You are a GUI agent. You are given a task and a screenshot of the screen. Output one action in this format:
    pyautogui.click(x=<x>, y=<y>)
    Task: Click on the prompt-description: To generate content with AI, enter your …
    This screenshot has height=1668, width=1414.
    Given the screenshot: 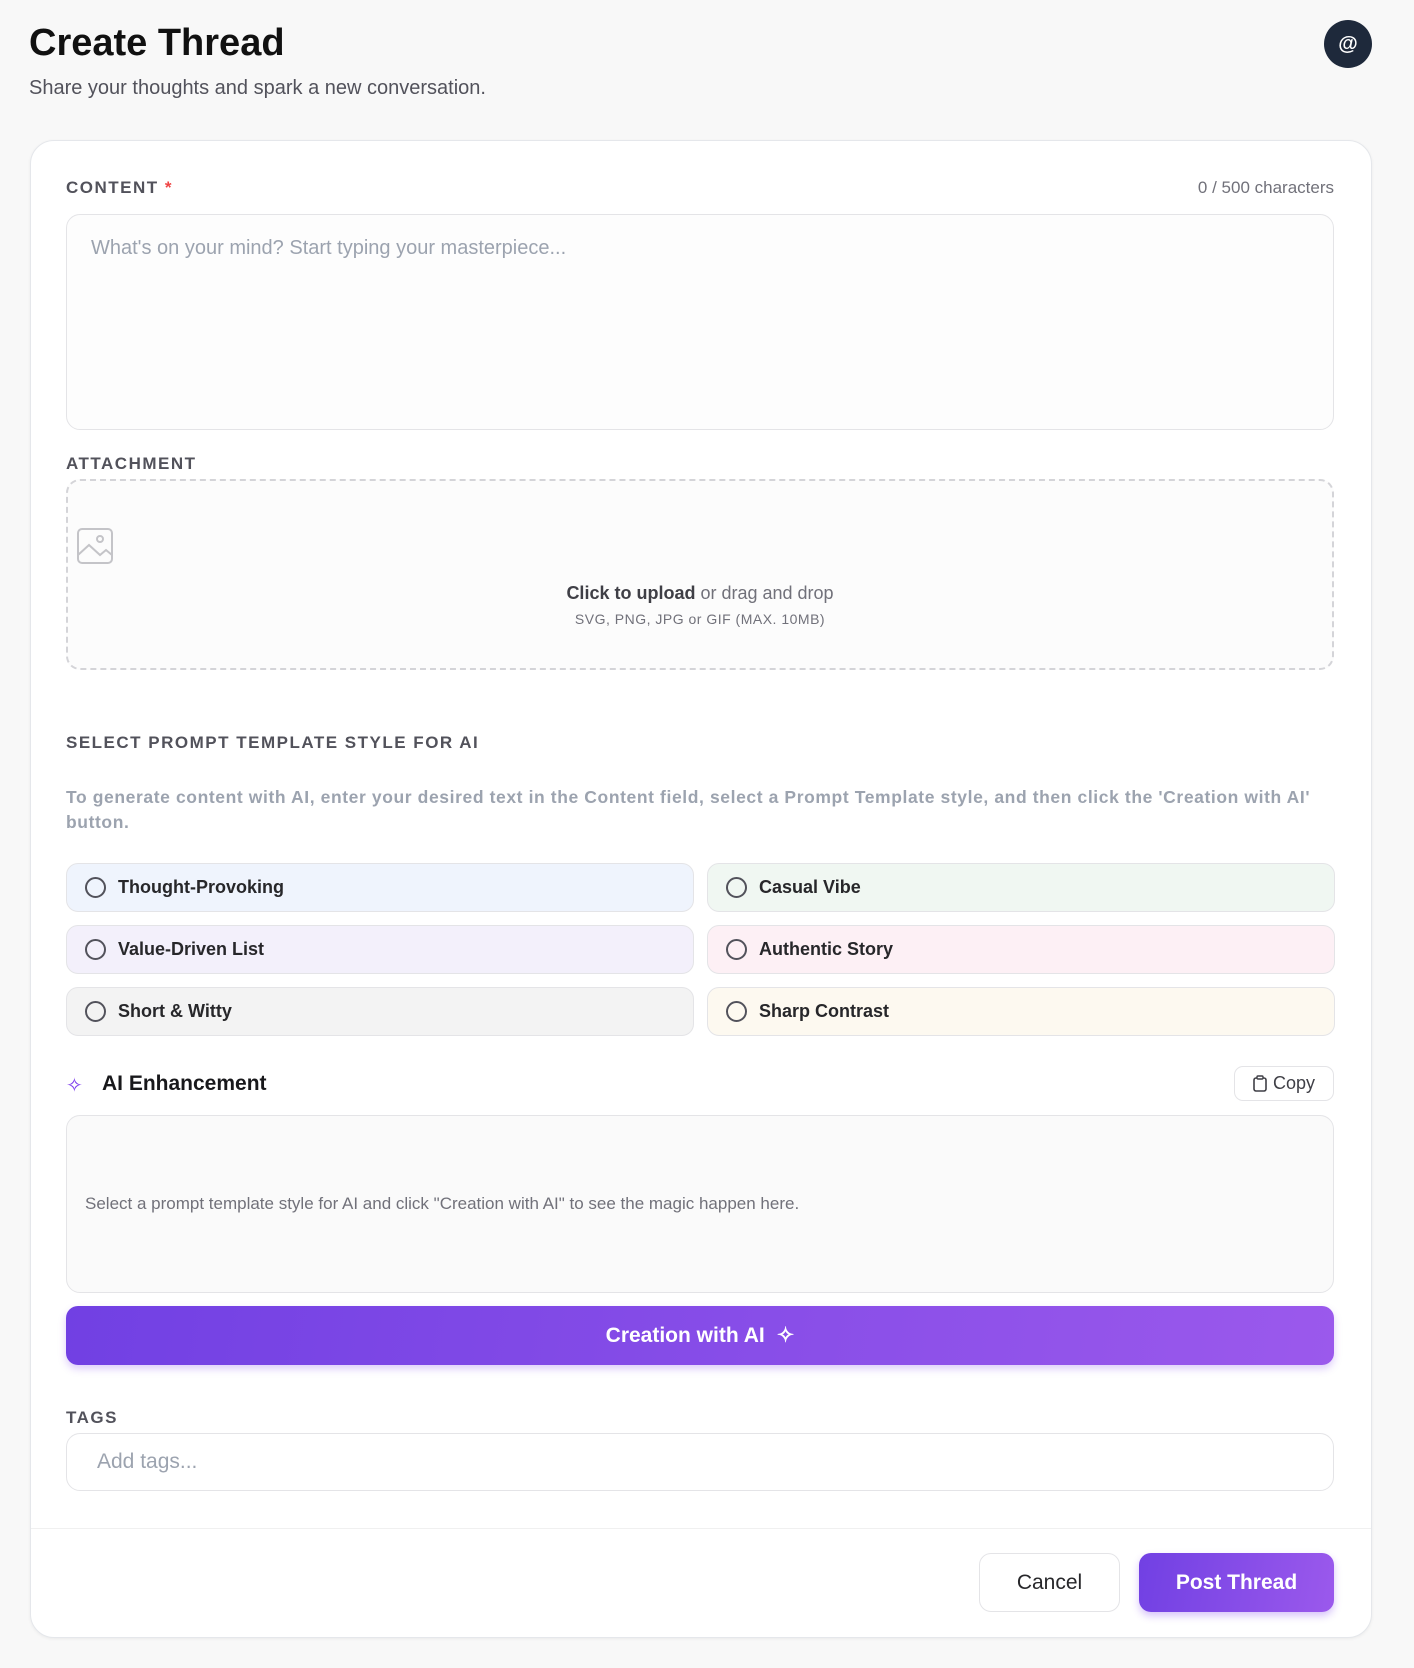 What is the action you would take?
    pyautogui.click(x=688, y=809)
    